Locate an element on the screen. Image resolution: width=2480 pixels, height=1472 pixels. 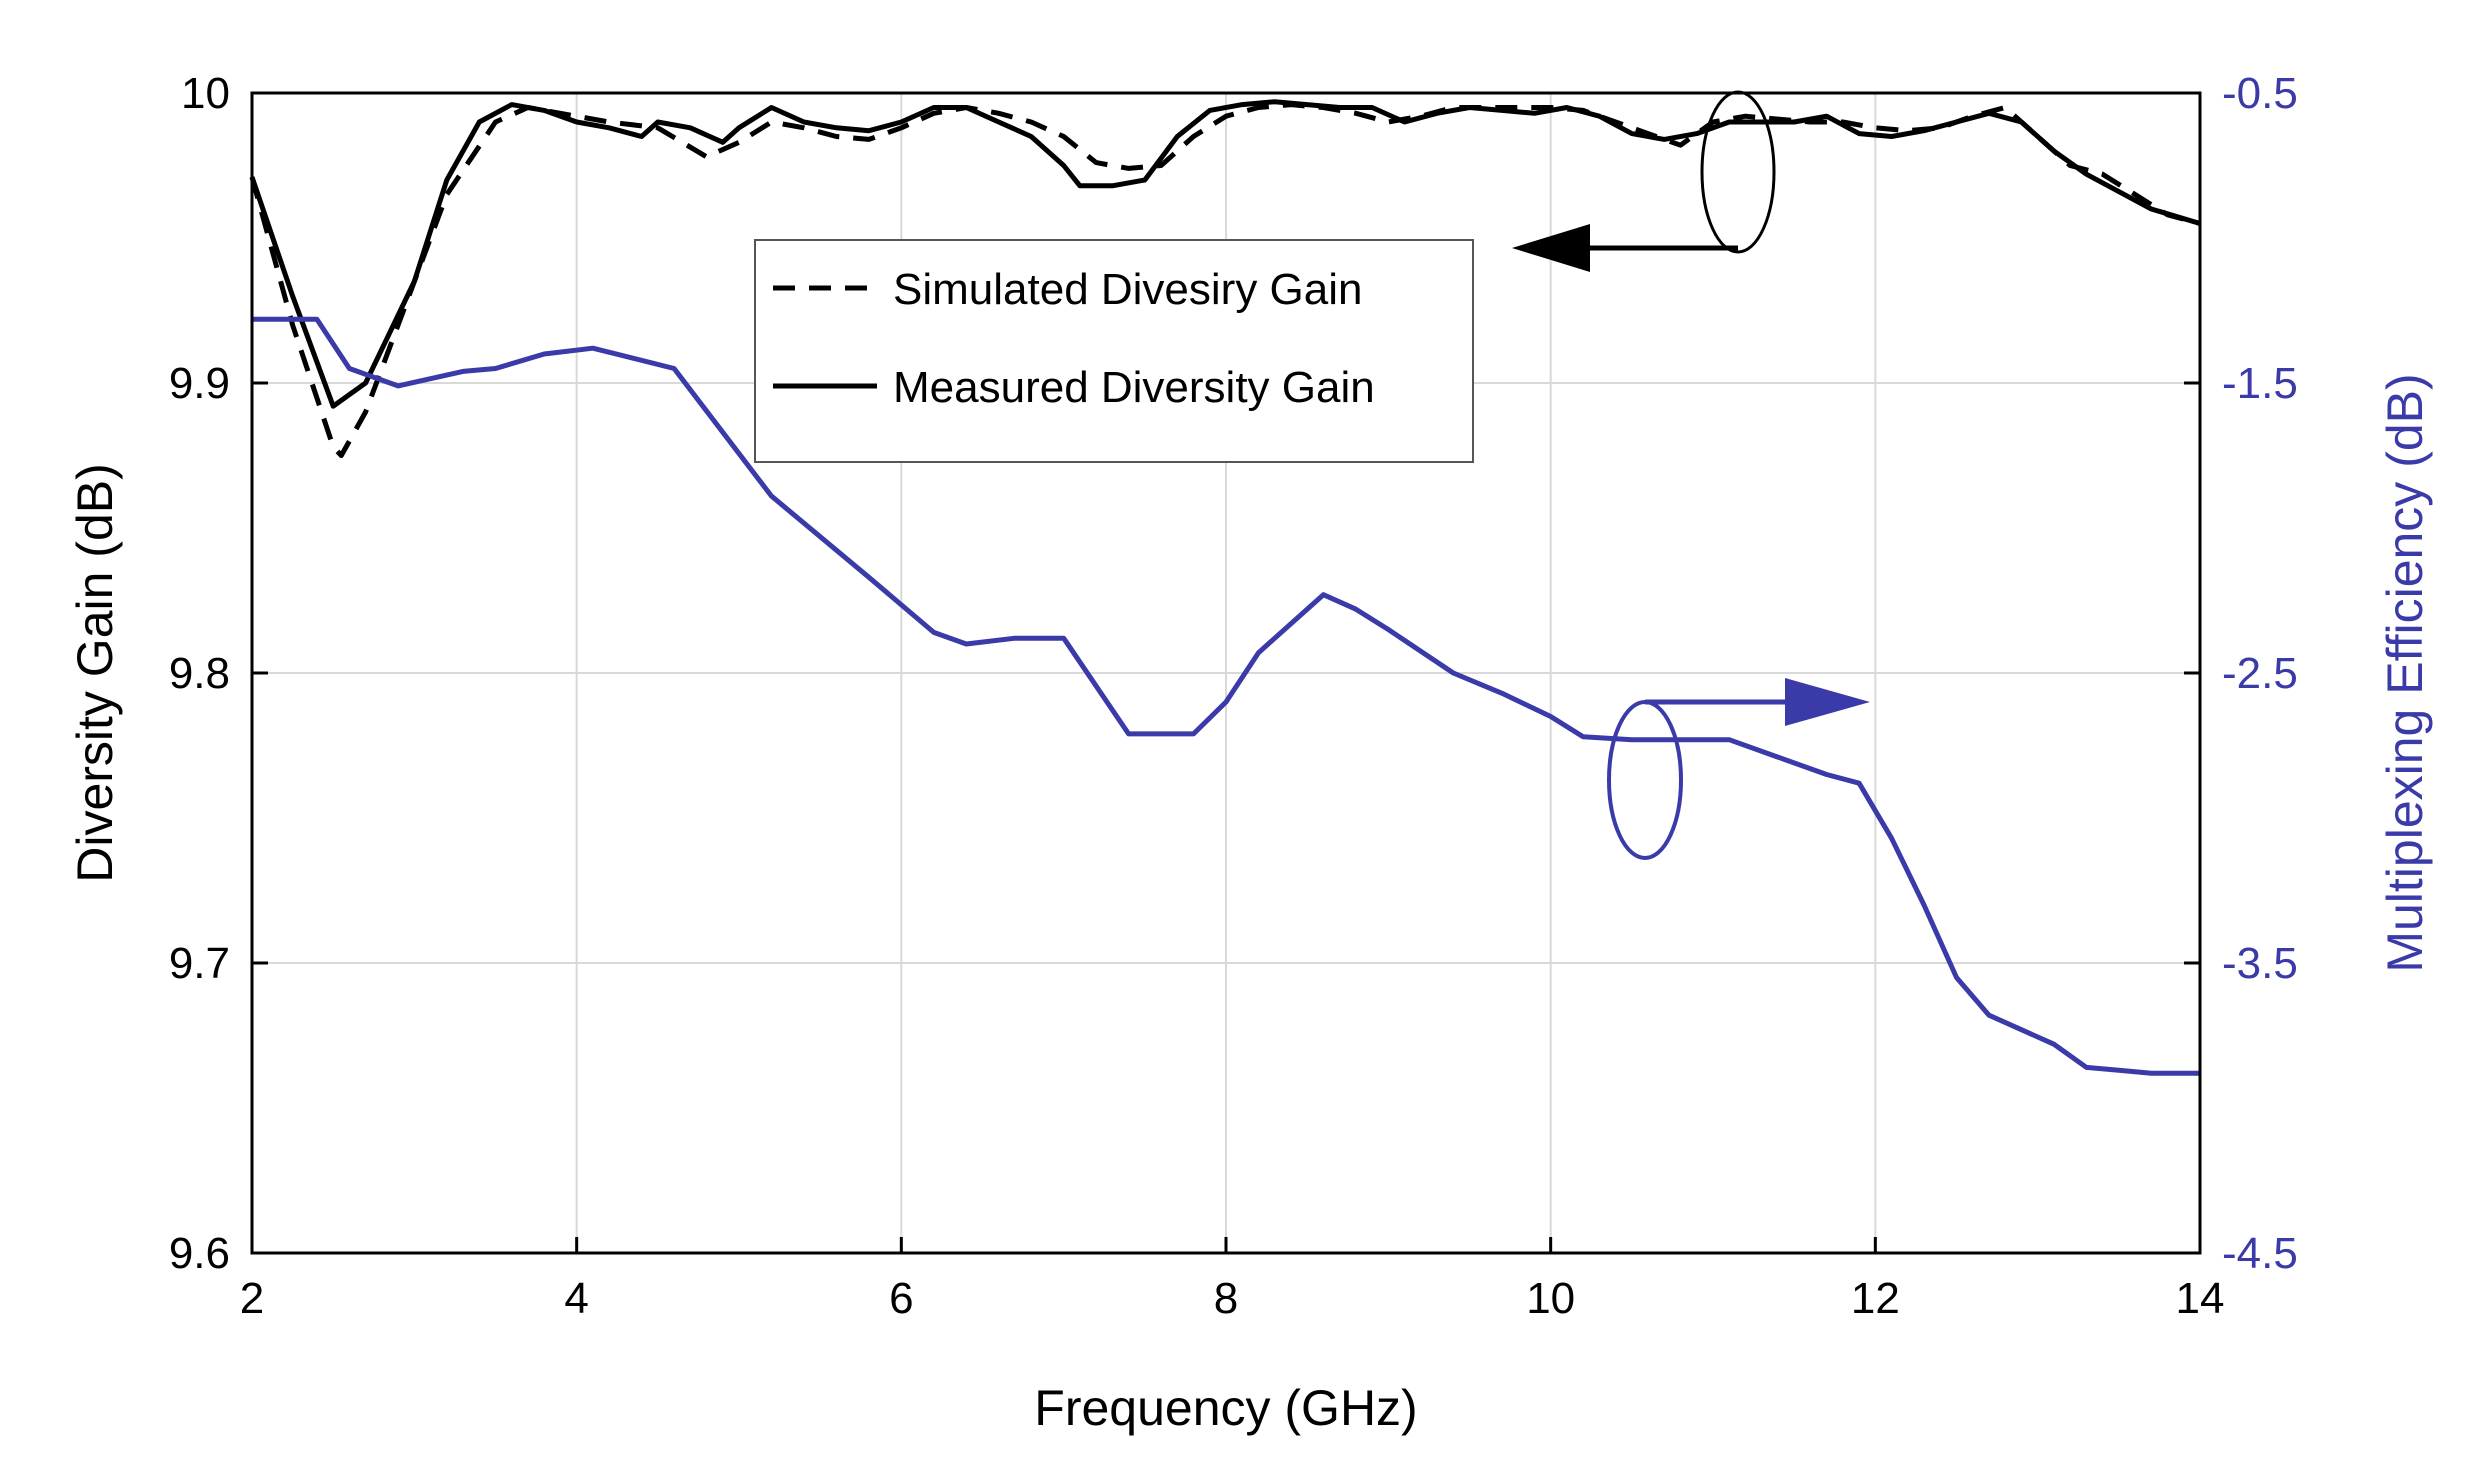
legend-box is located at coordinates (1114, 351).